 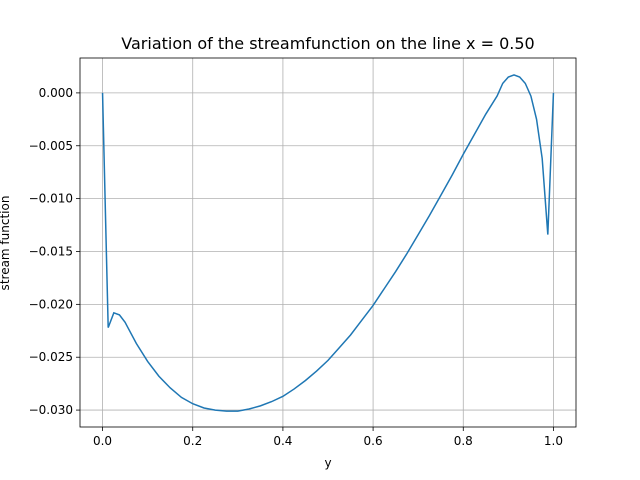 What do you see at coordinates (51, 304) in the screenshot?
I see `y-tick-label: −0.020` at bounding box center [51, 304].